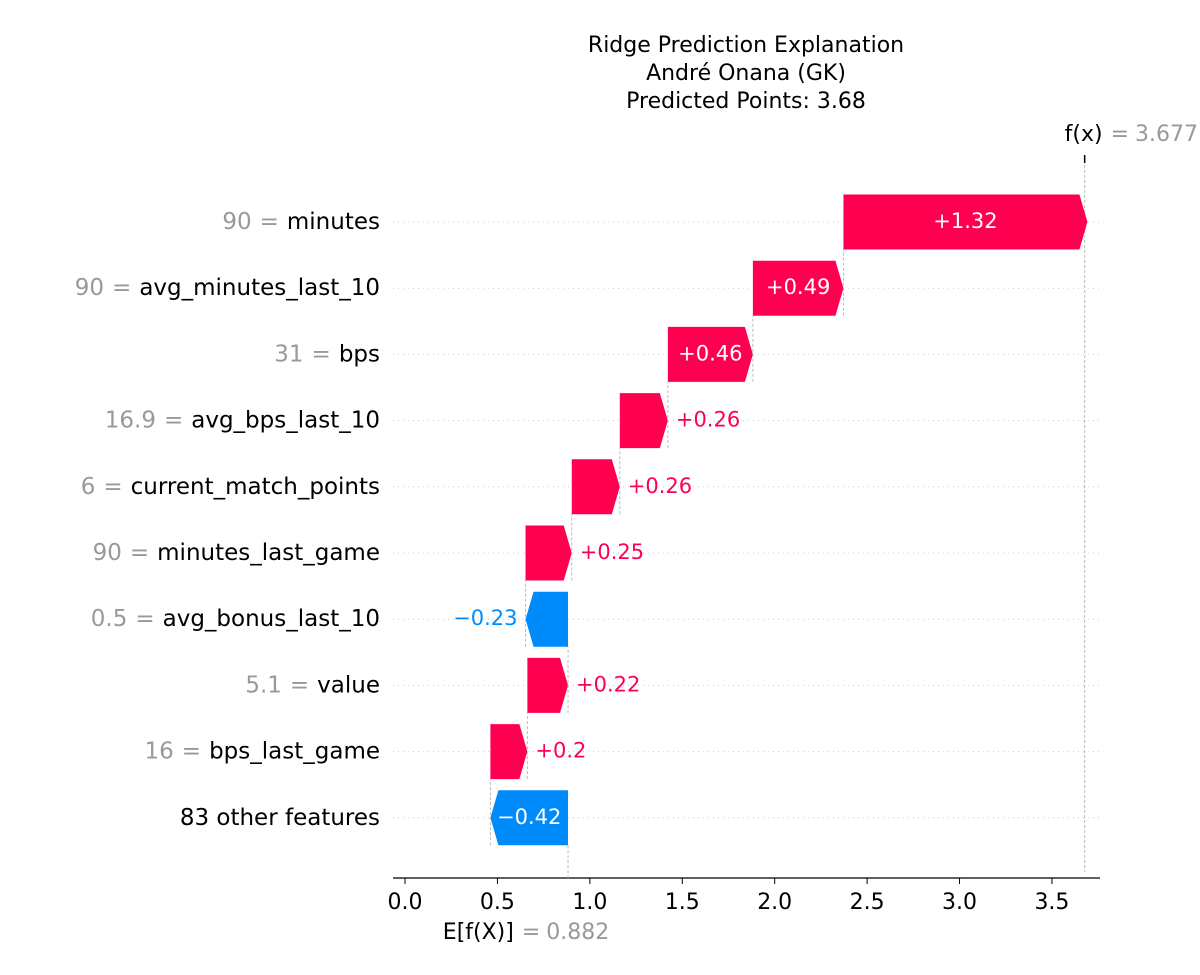 Image resolution: width=1200 pixels, height=975 pixels. I want to click on base-label: E[f(X)] = 0.882, so click(526, 932).